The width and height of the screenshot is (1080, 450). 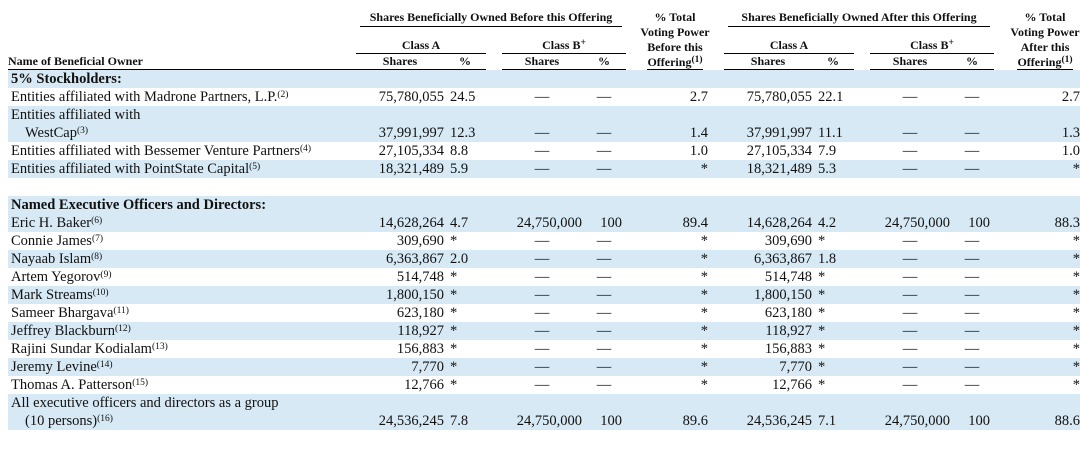 What do you see at coordinates (182, 277) in the screenshot?
I see `owner-name: Artem Yegorov(9)` at bounding box center [182, 277].